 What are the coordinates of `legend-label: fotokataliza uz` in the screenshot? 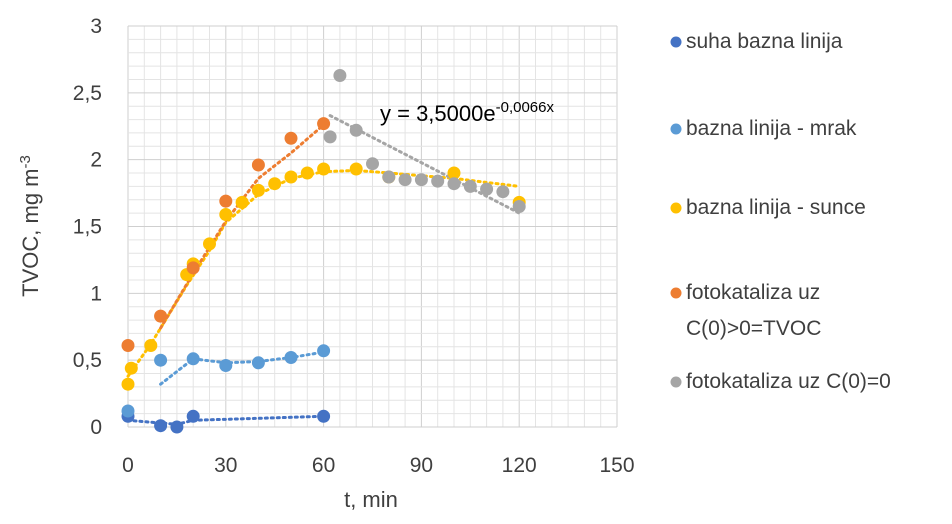 It's located at (753, 292).